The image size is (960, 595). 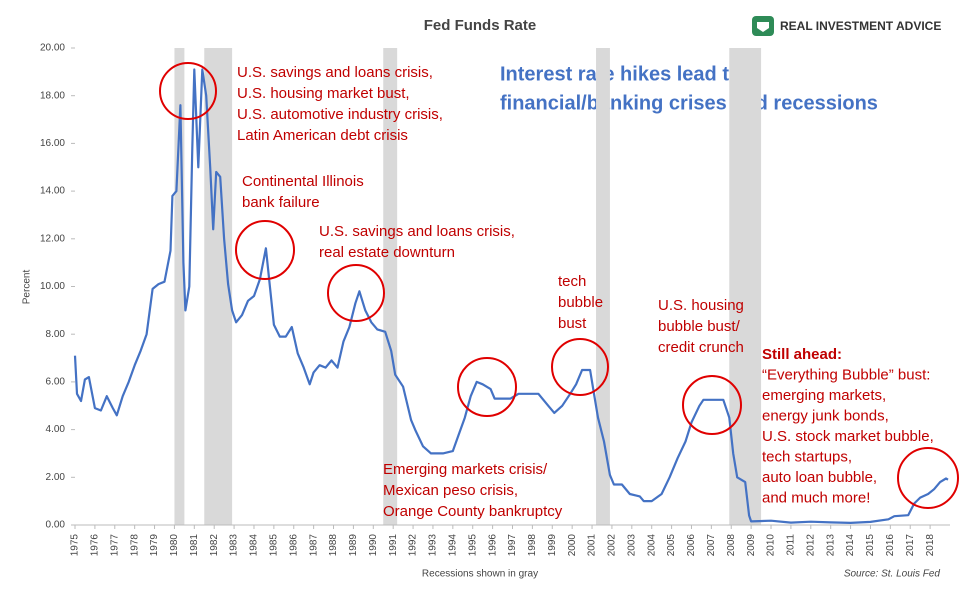 I want to click on x-tick-label: 1983, so click(x=234, y=545).